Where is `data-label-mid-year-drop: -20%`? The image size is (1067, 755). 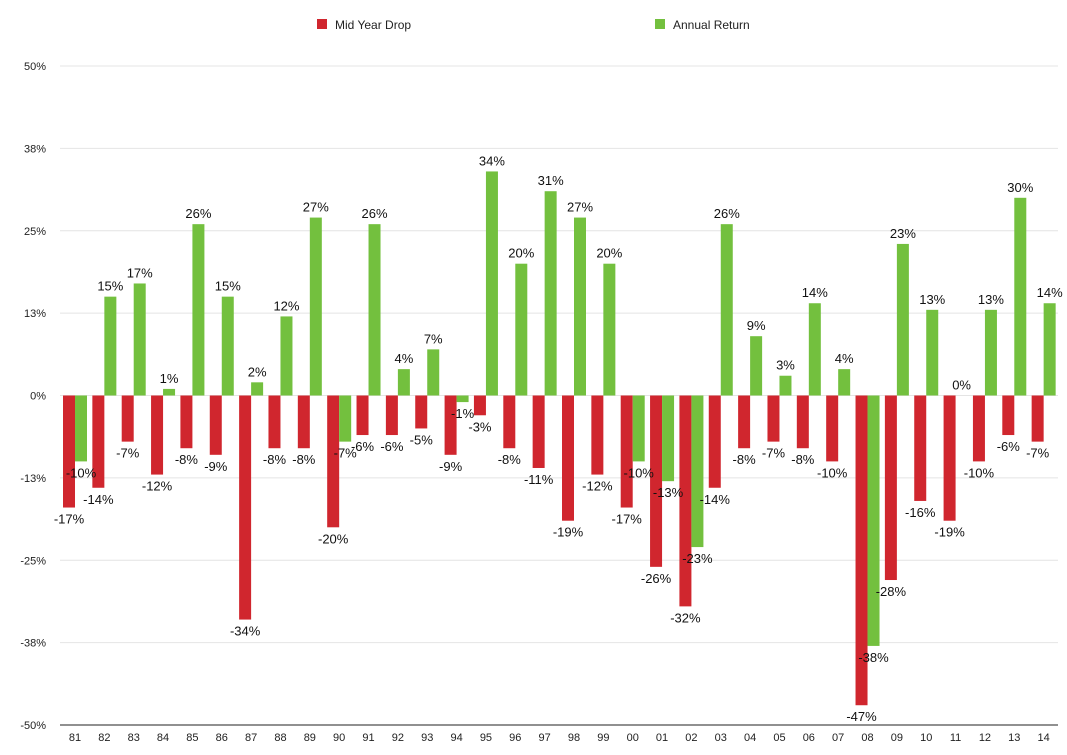
data-label-mid-year-drop: -20% is located at coordinates (333, 538).